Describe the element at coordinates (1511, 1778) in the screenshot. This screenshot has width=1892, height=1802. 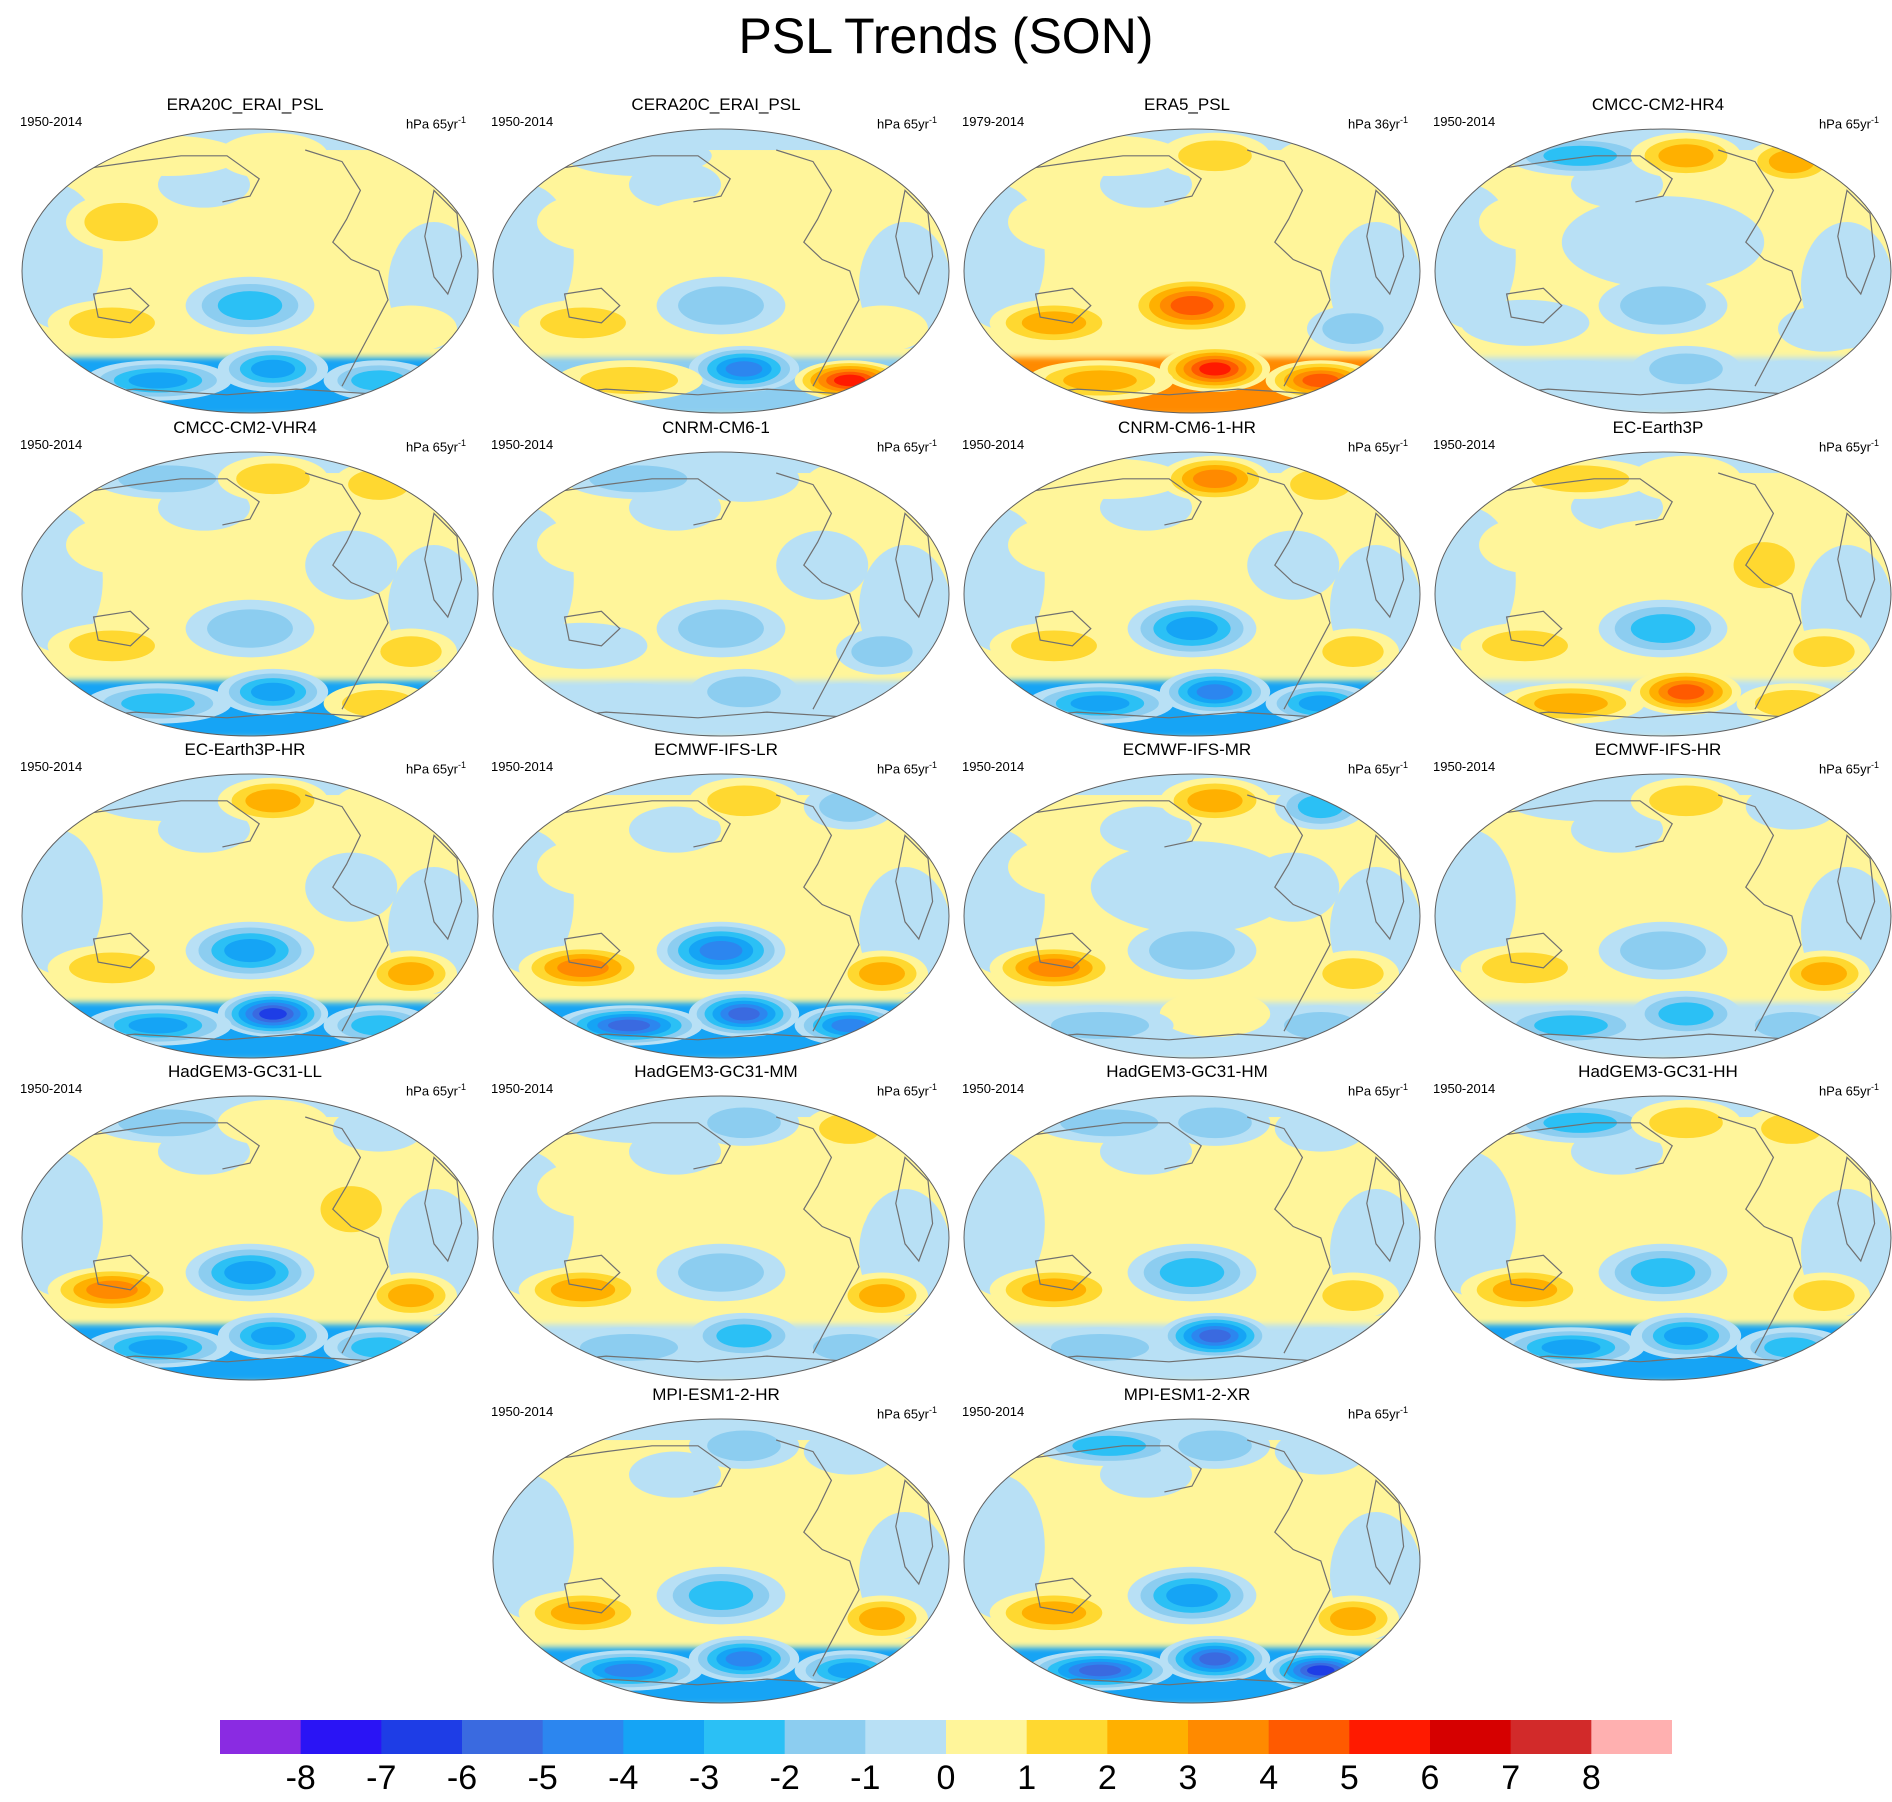
I see `colorbar-tick-label: 7` at that location.